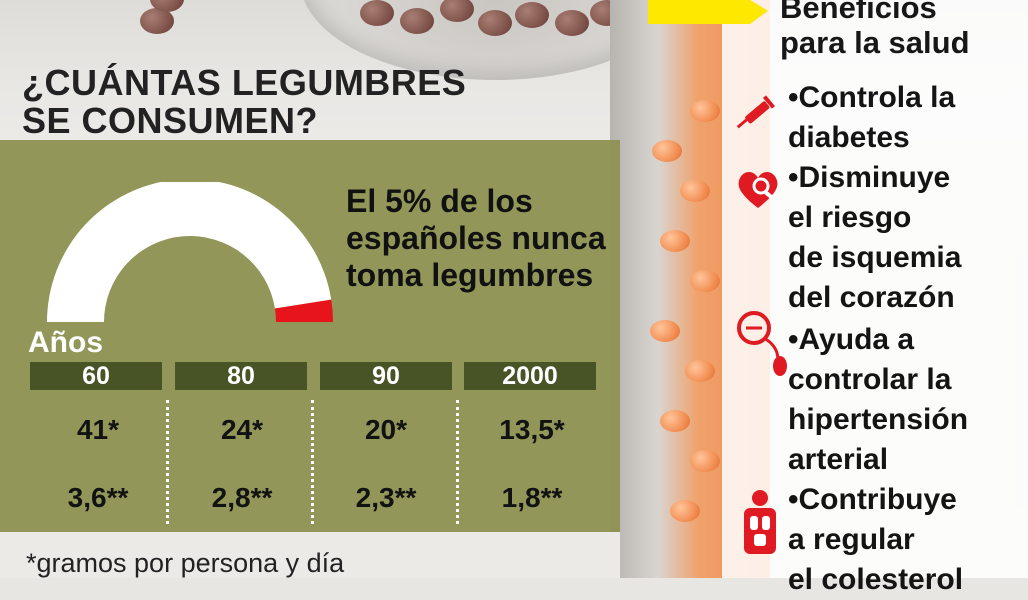  What do you see at coordinates (756, 112) in the screenshot?
I see `syringe-icon` at bounding box center [756, 112].